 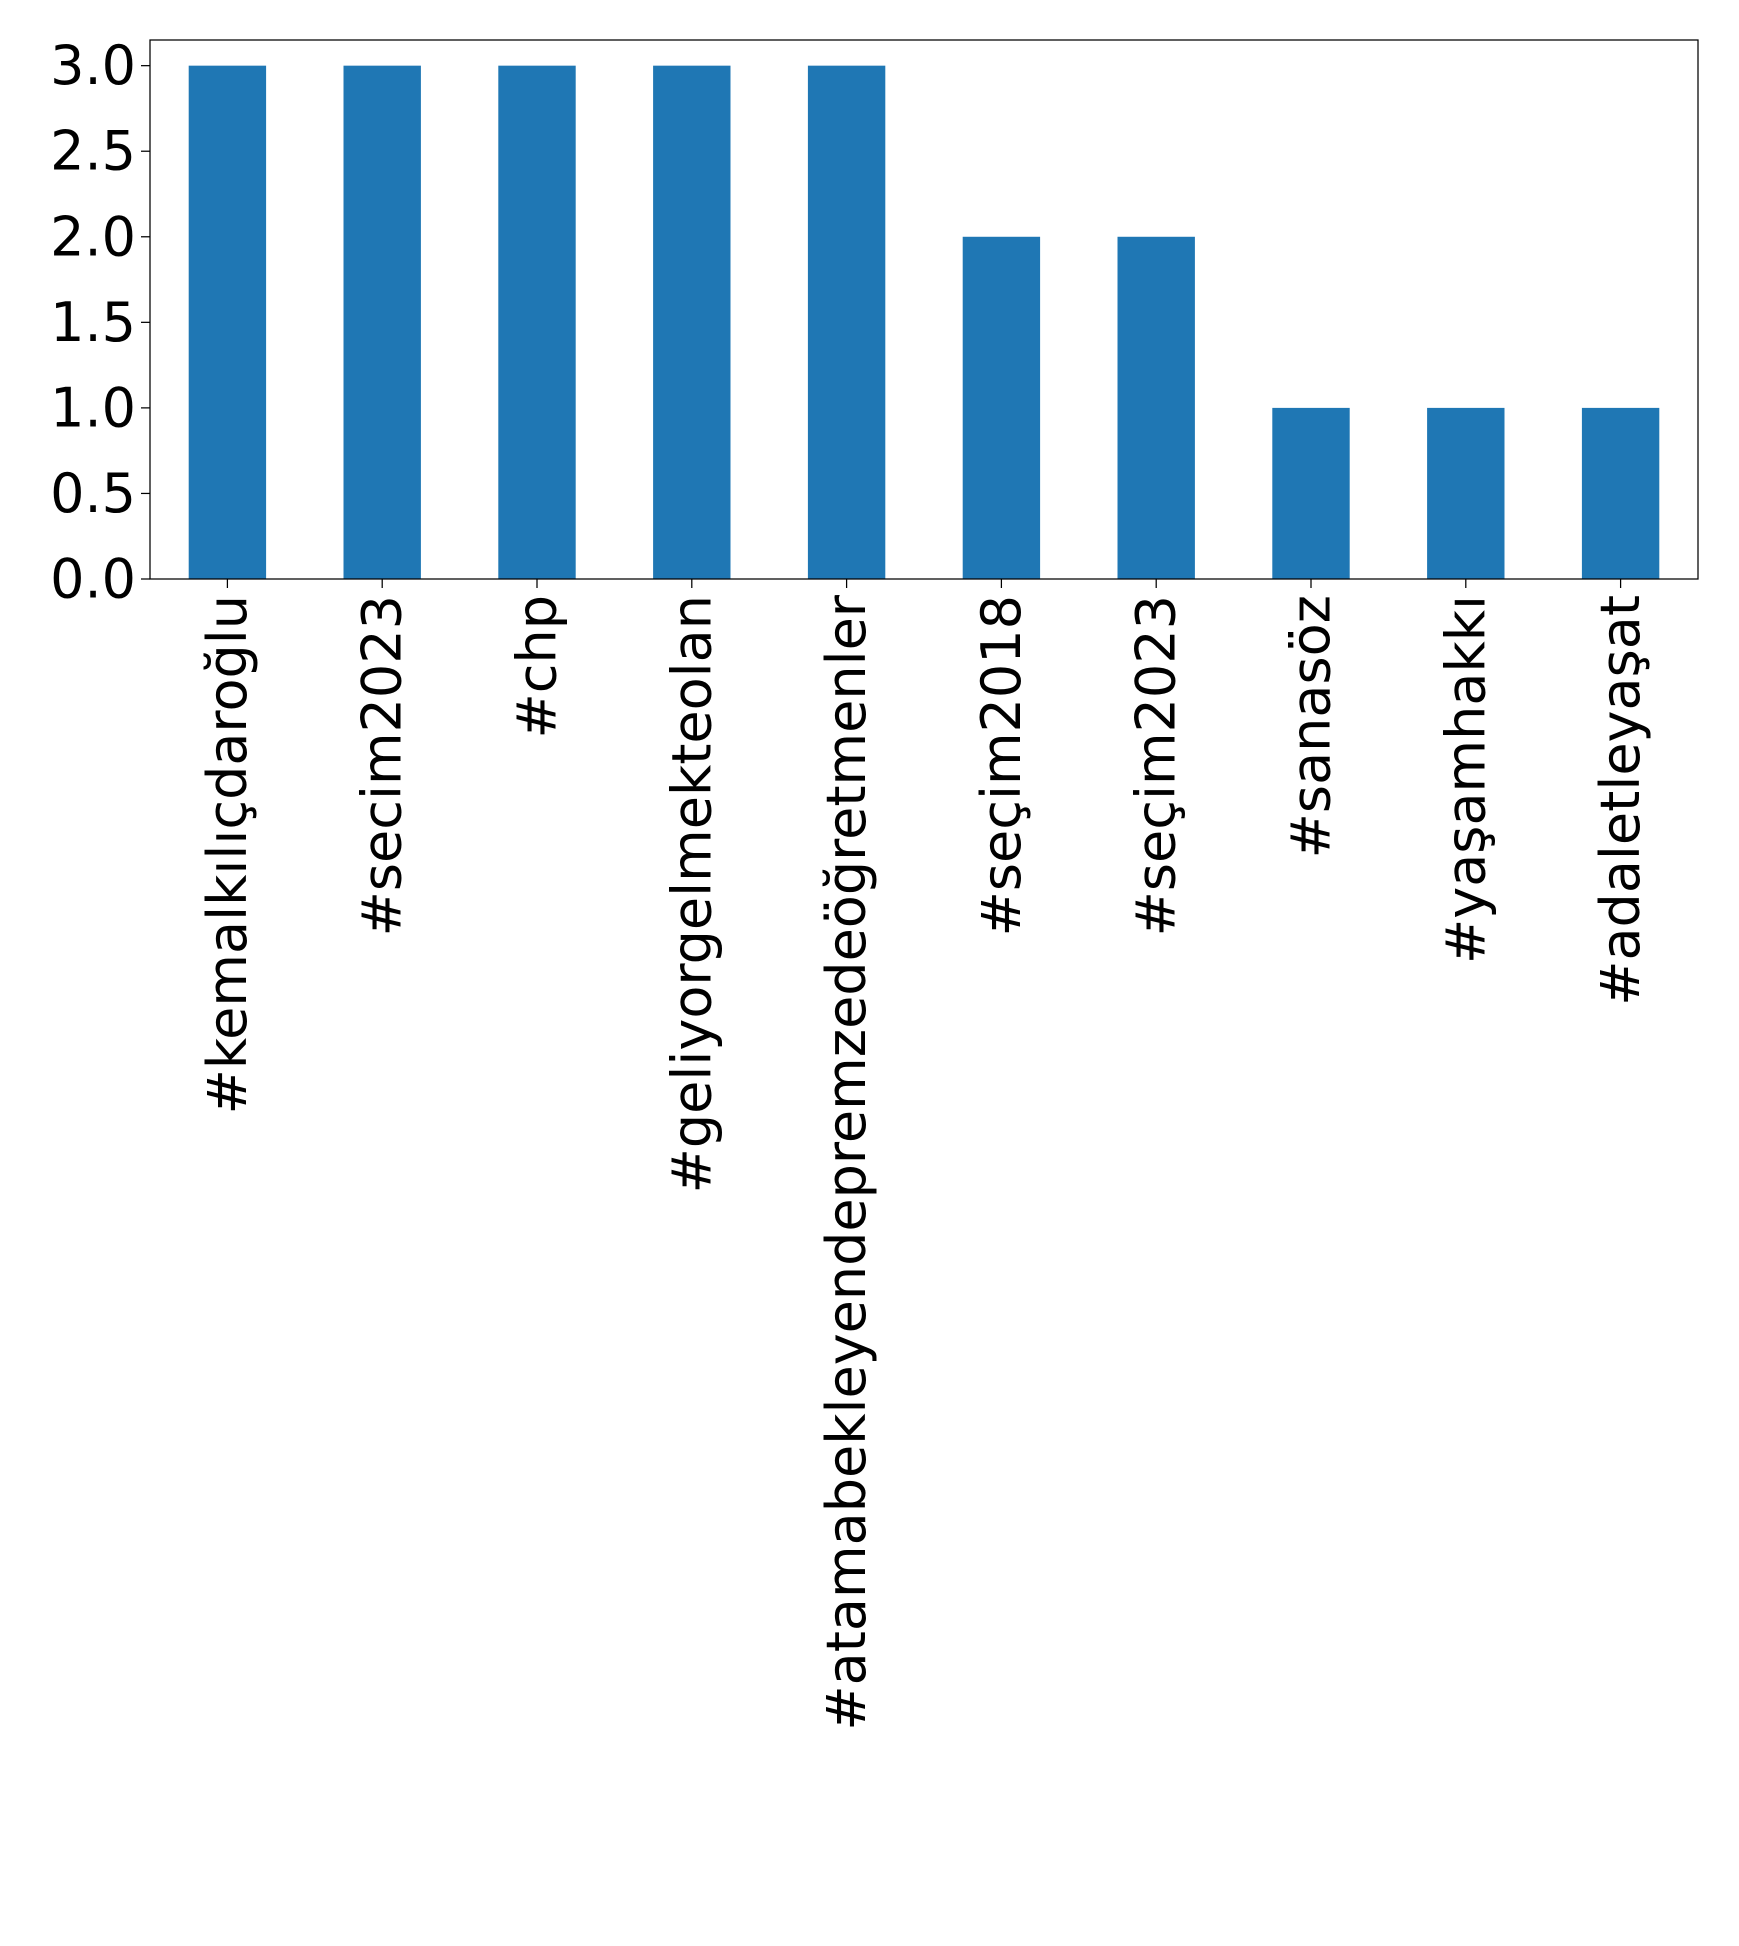 What do you see at coordinates (93, 65) in the screenshot?
I see `y-tick-label: 3.0` at bounding box center [93, 65].